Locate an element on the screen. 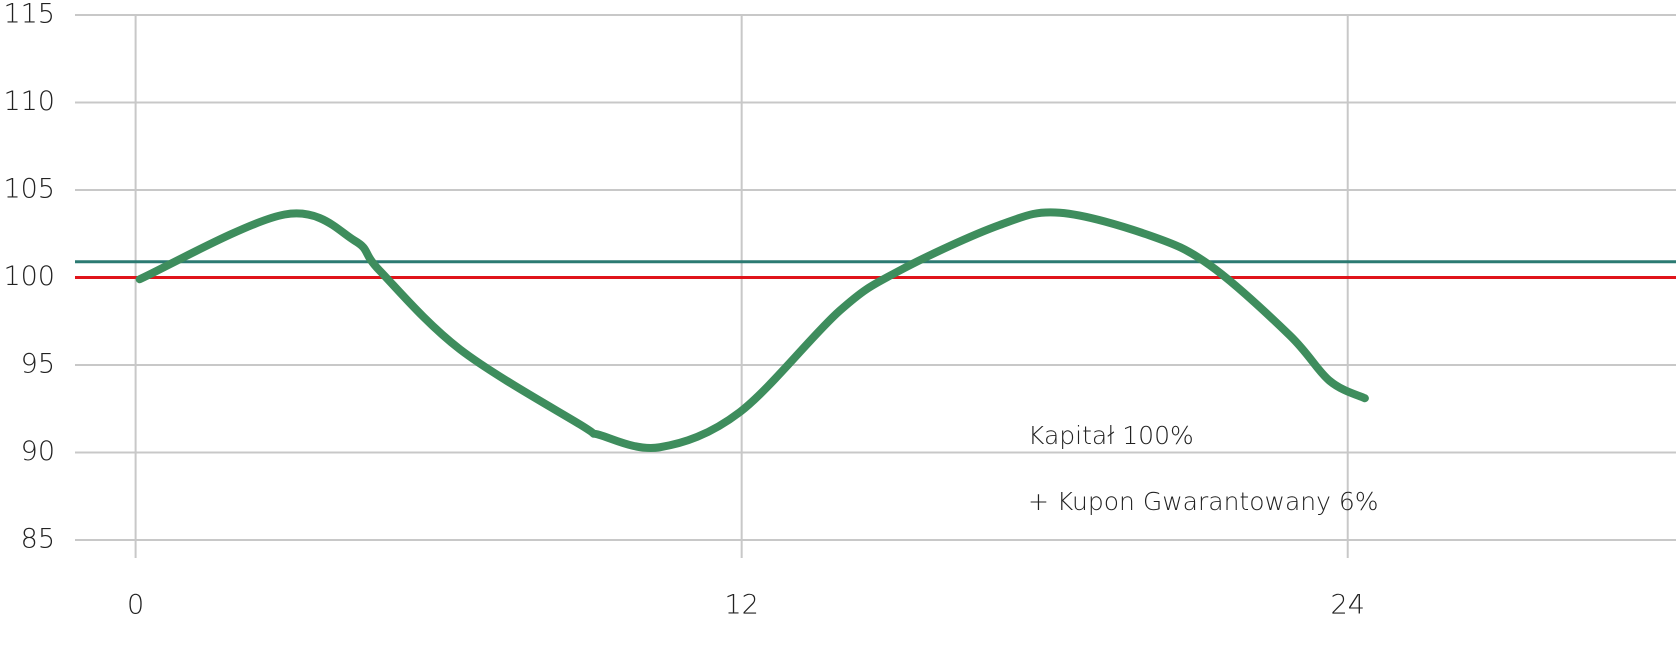  y-tick-label: 110 is located at coordinates (29, 101).